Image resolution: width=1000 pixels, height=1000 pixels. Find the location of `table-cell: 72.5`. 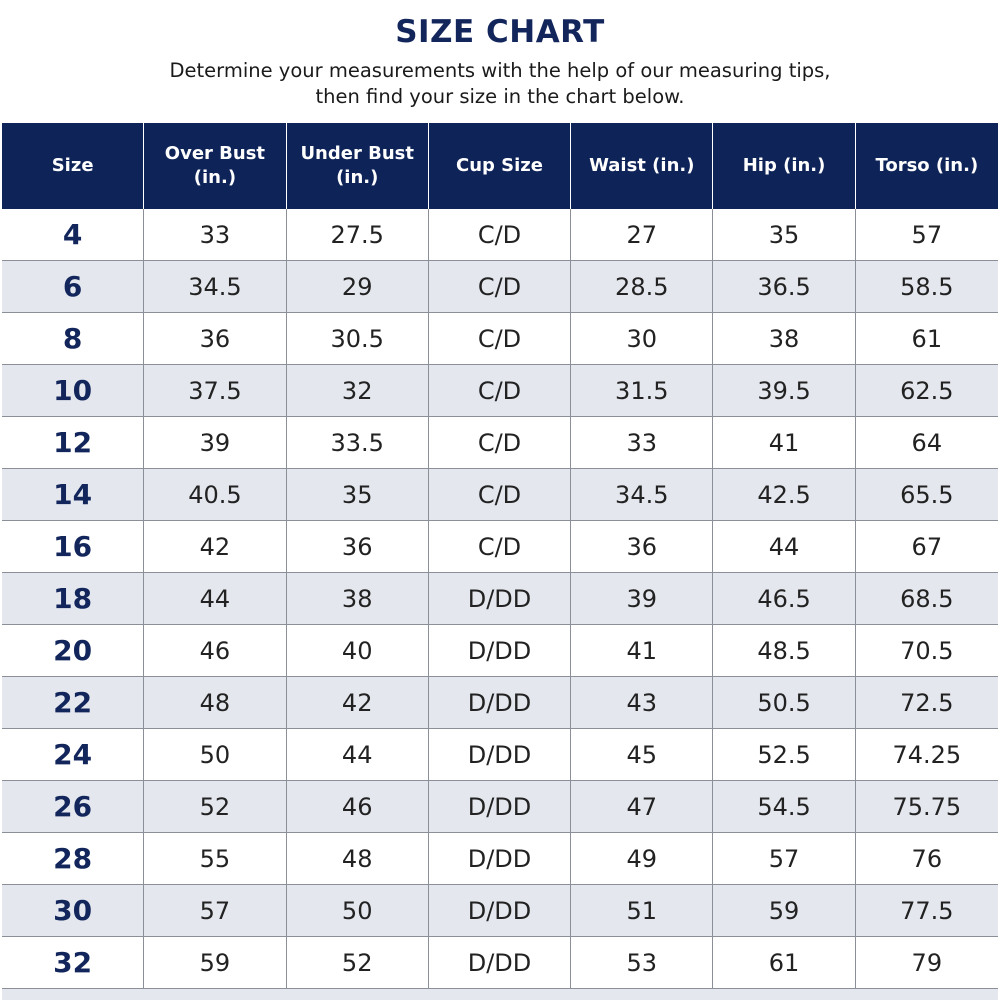

table-cell: 72.5 is located at coordinates (927, 702).